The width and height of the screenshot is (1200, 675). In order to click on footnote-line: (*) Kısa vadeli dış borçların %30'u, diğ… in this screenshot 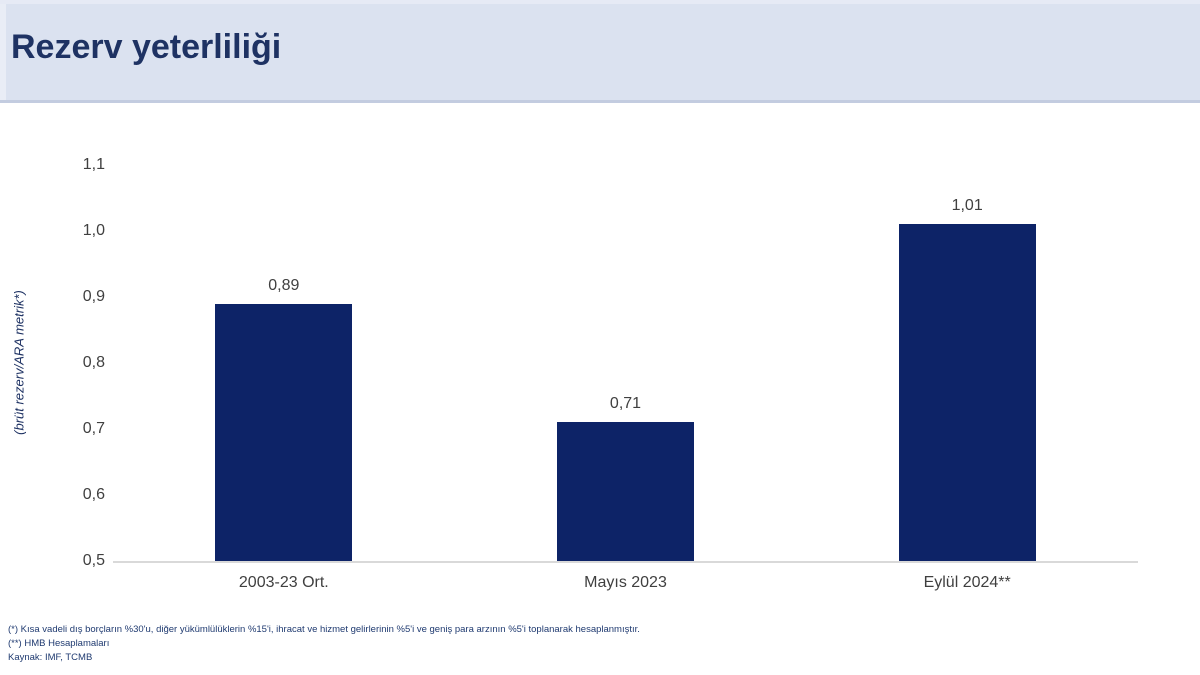, I will do `click(324, 629)`.